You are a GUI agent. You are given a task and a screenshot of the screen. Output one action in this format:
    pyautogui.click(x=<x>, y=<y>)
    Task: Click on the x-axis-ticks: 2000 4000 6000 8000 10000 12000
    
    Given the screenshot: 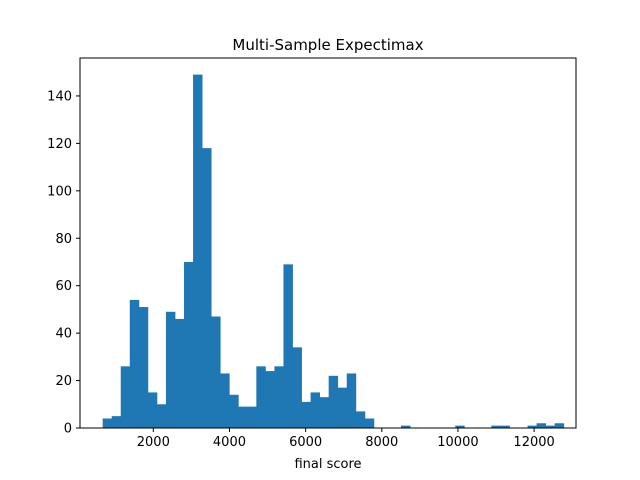 What is the action you would take?
    pyautogui.click(x=346, y=439)
    